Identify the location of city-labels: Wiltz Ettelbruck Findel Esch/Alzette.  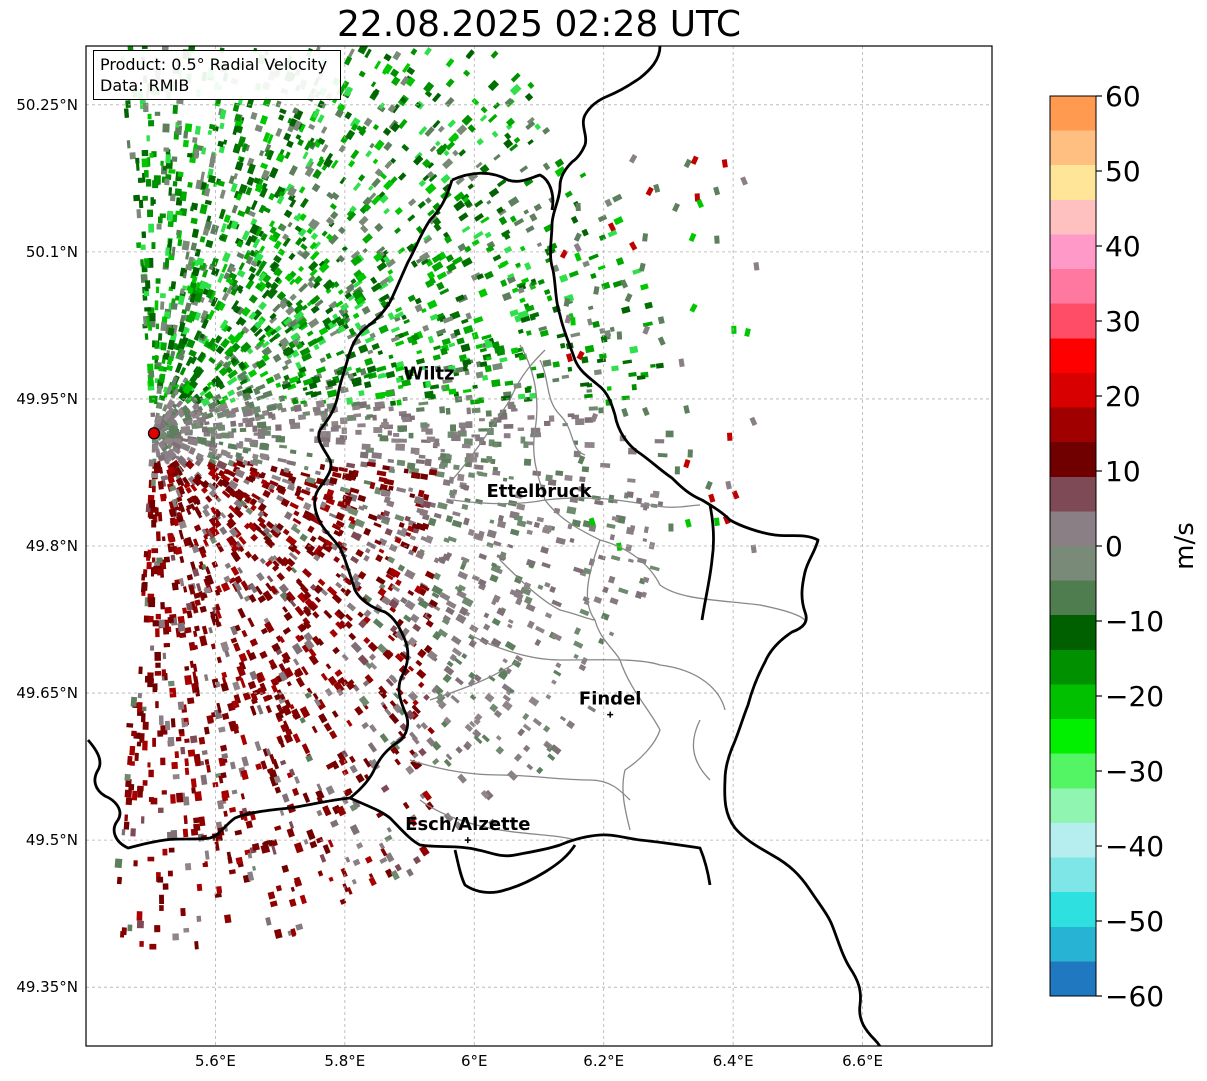
(522, 603).